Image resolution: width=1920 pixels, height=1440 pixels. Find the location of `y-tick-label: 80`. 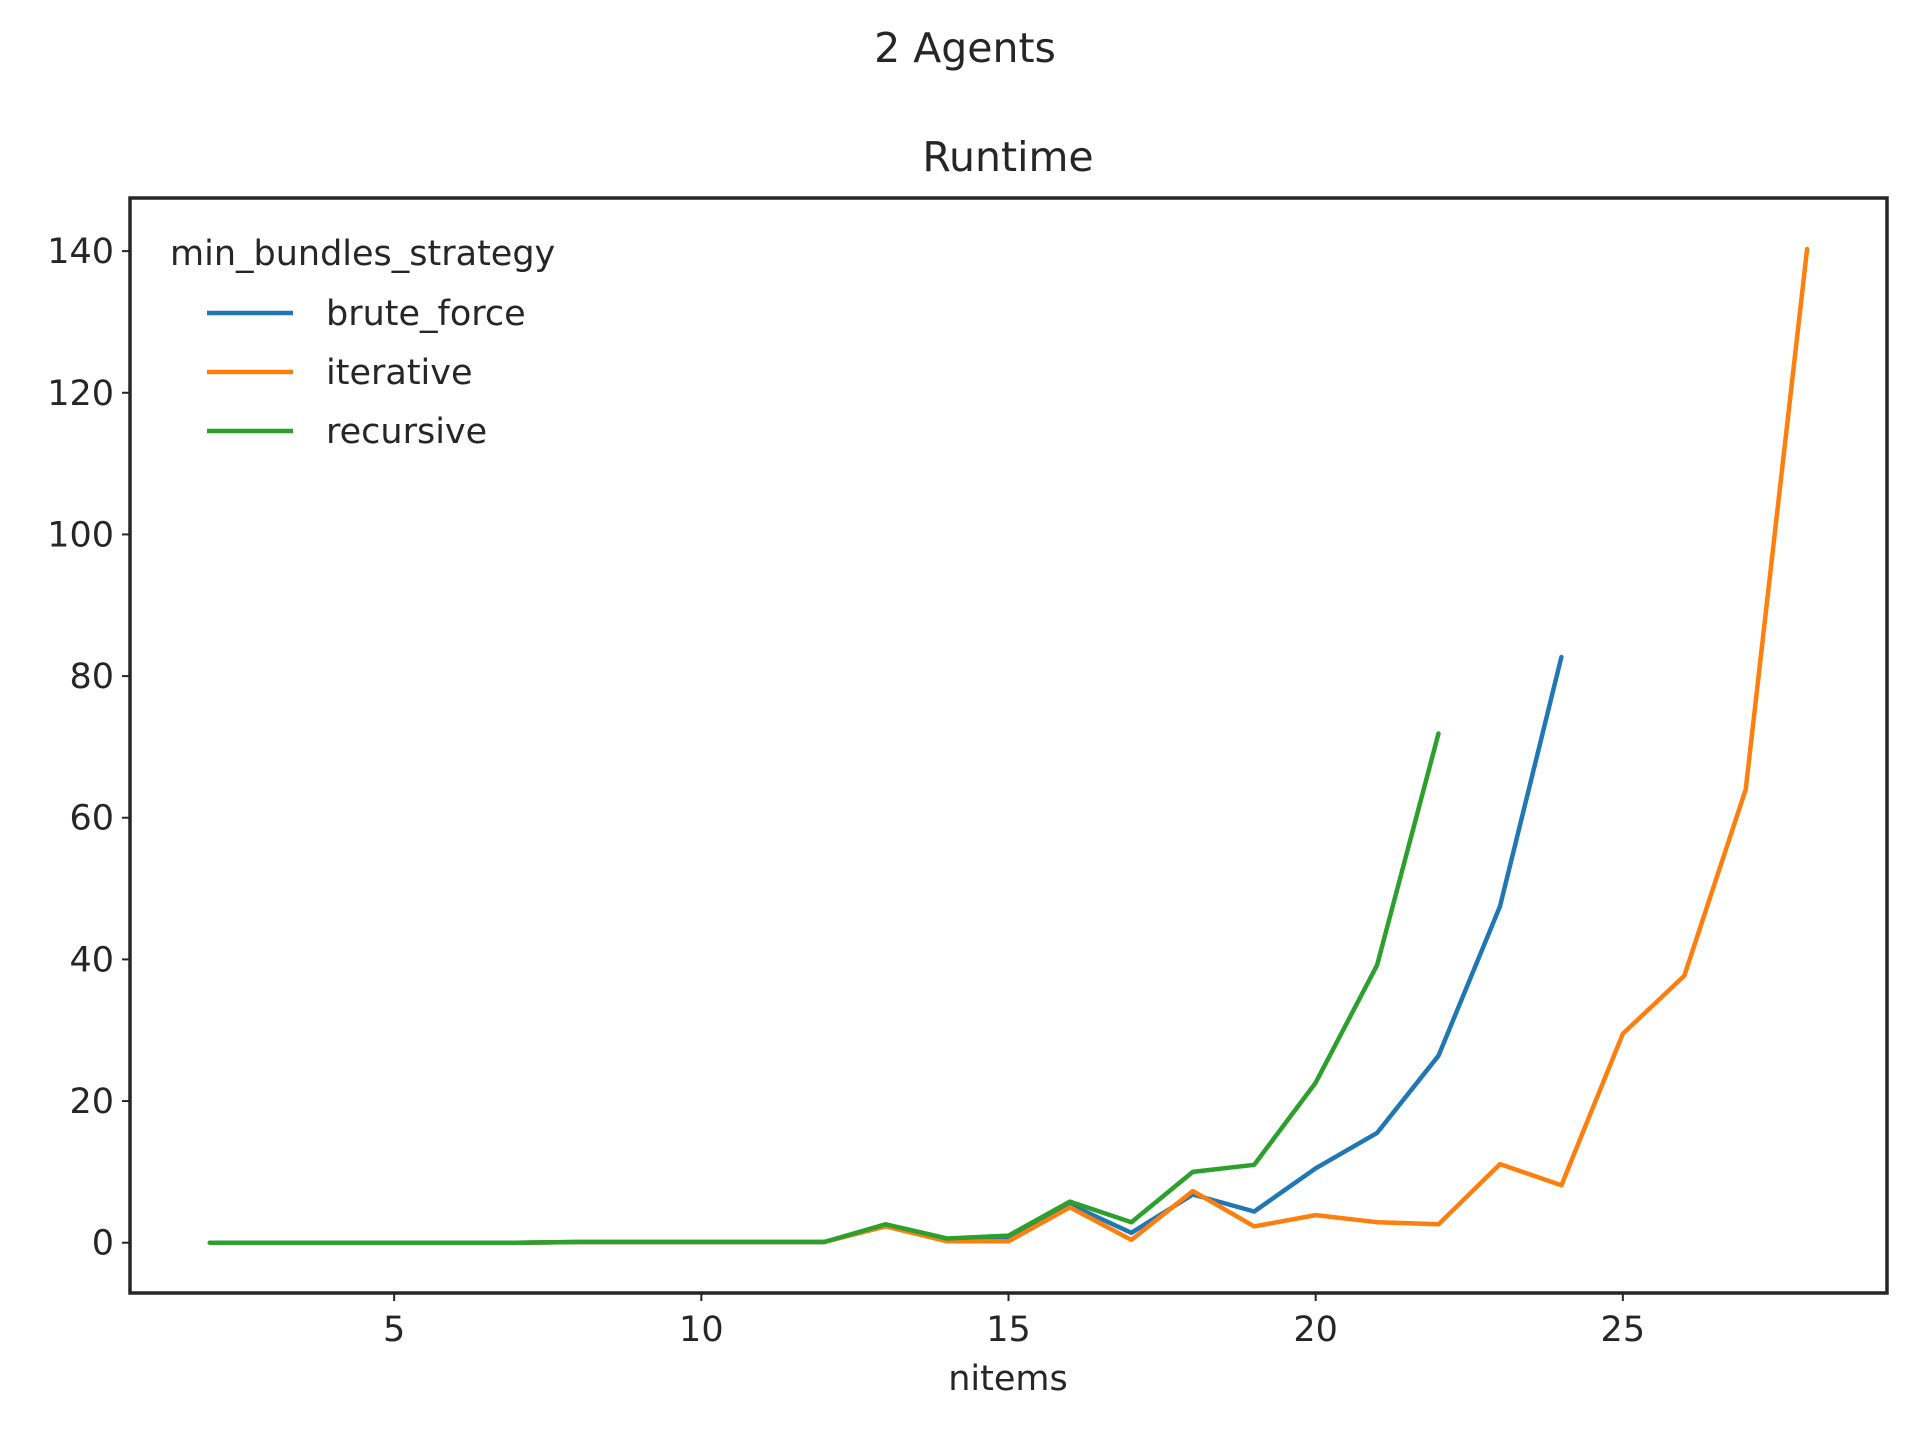

y-tick-label: 80 is located at coordinates (91, 677).